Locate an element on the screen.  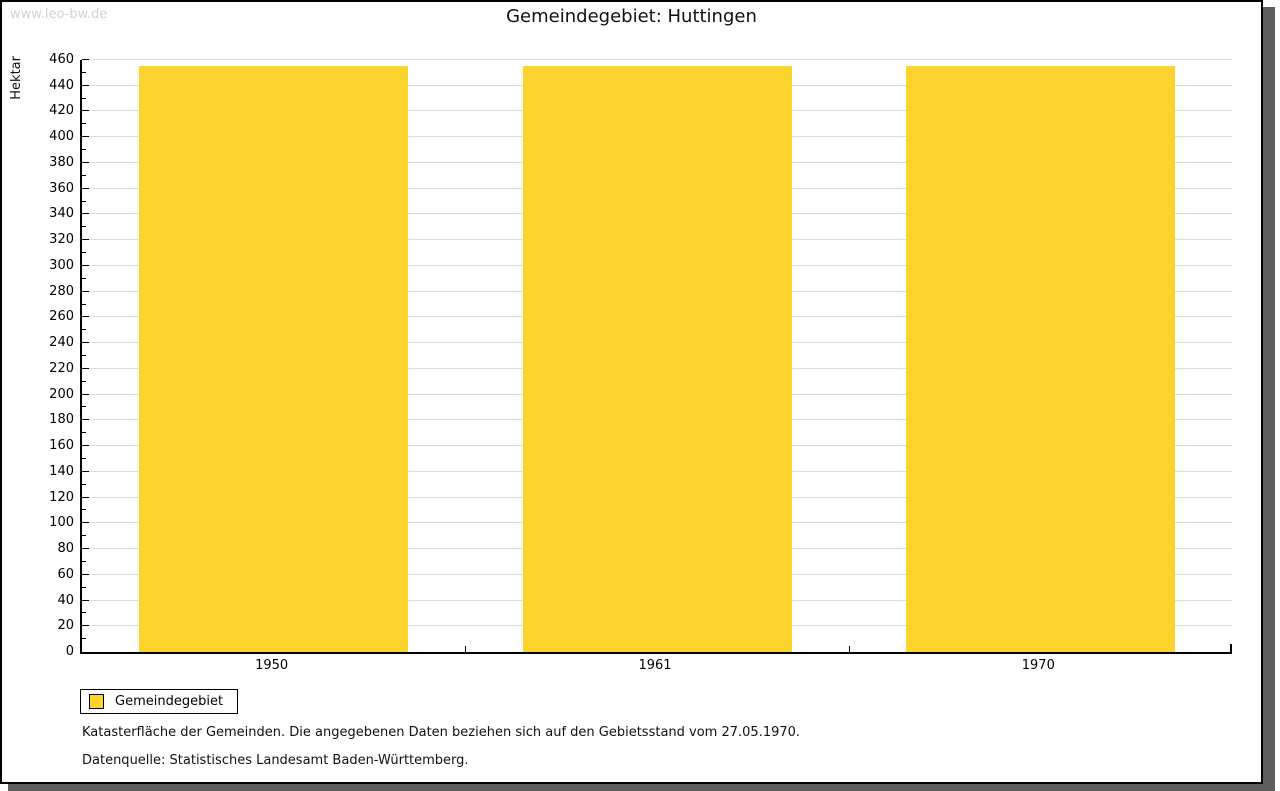
y-tick-label-380: 380 is located at coordinates (61, 162).